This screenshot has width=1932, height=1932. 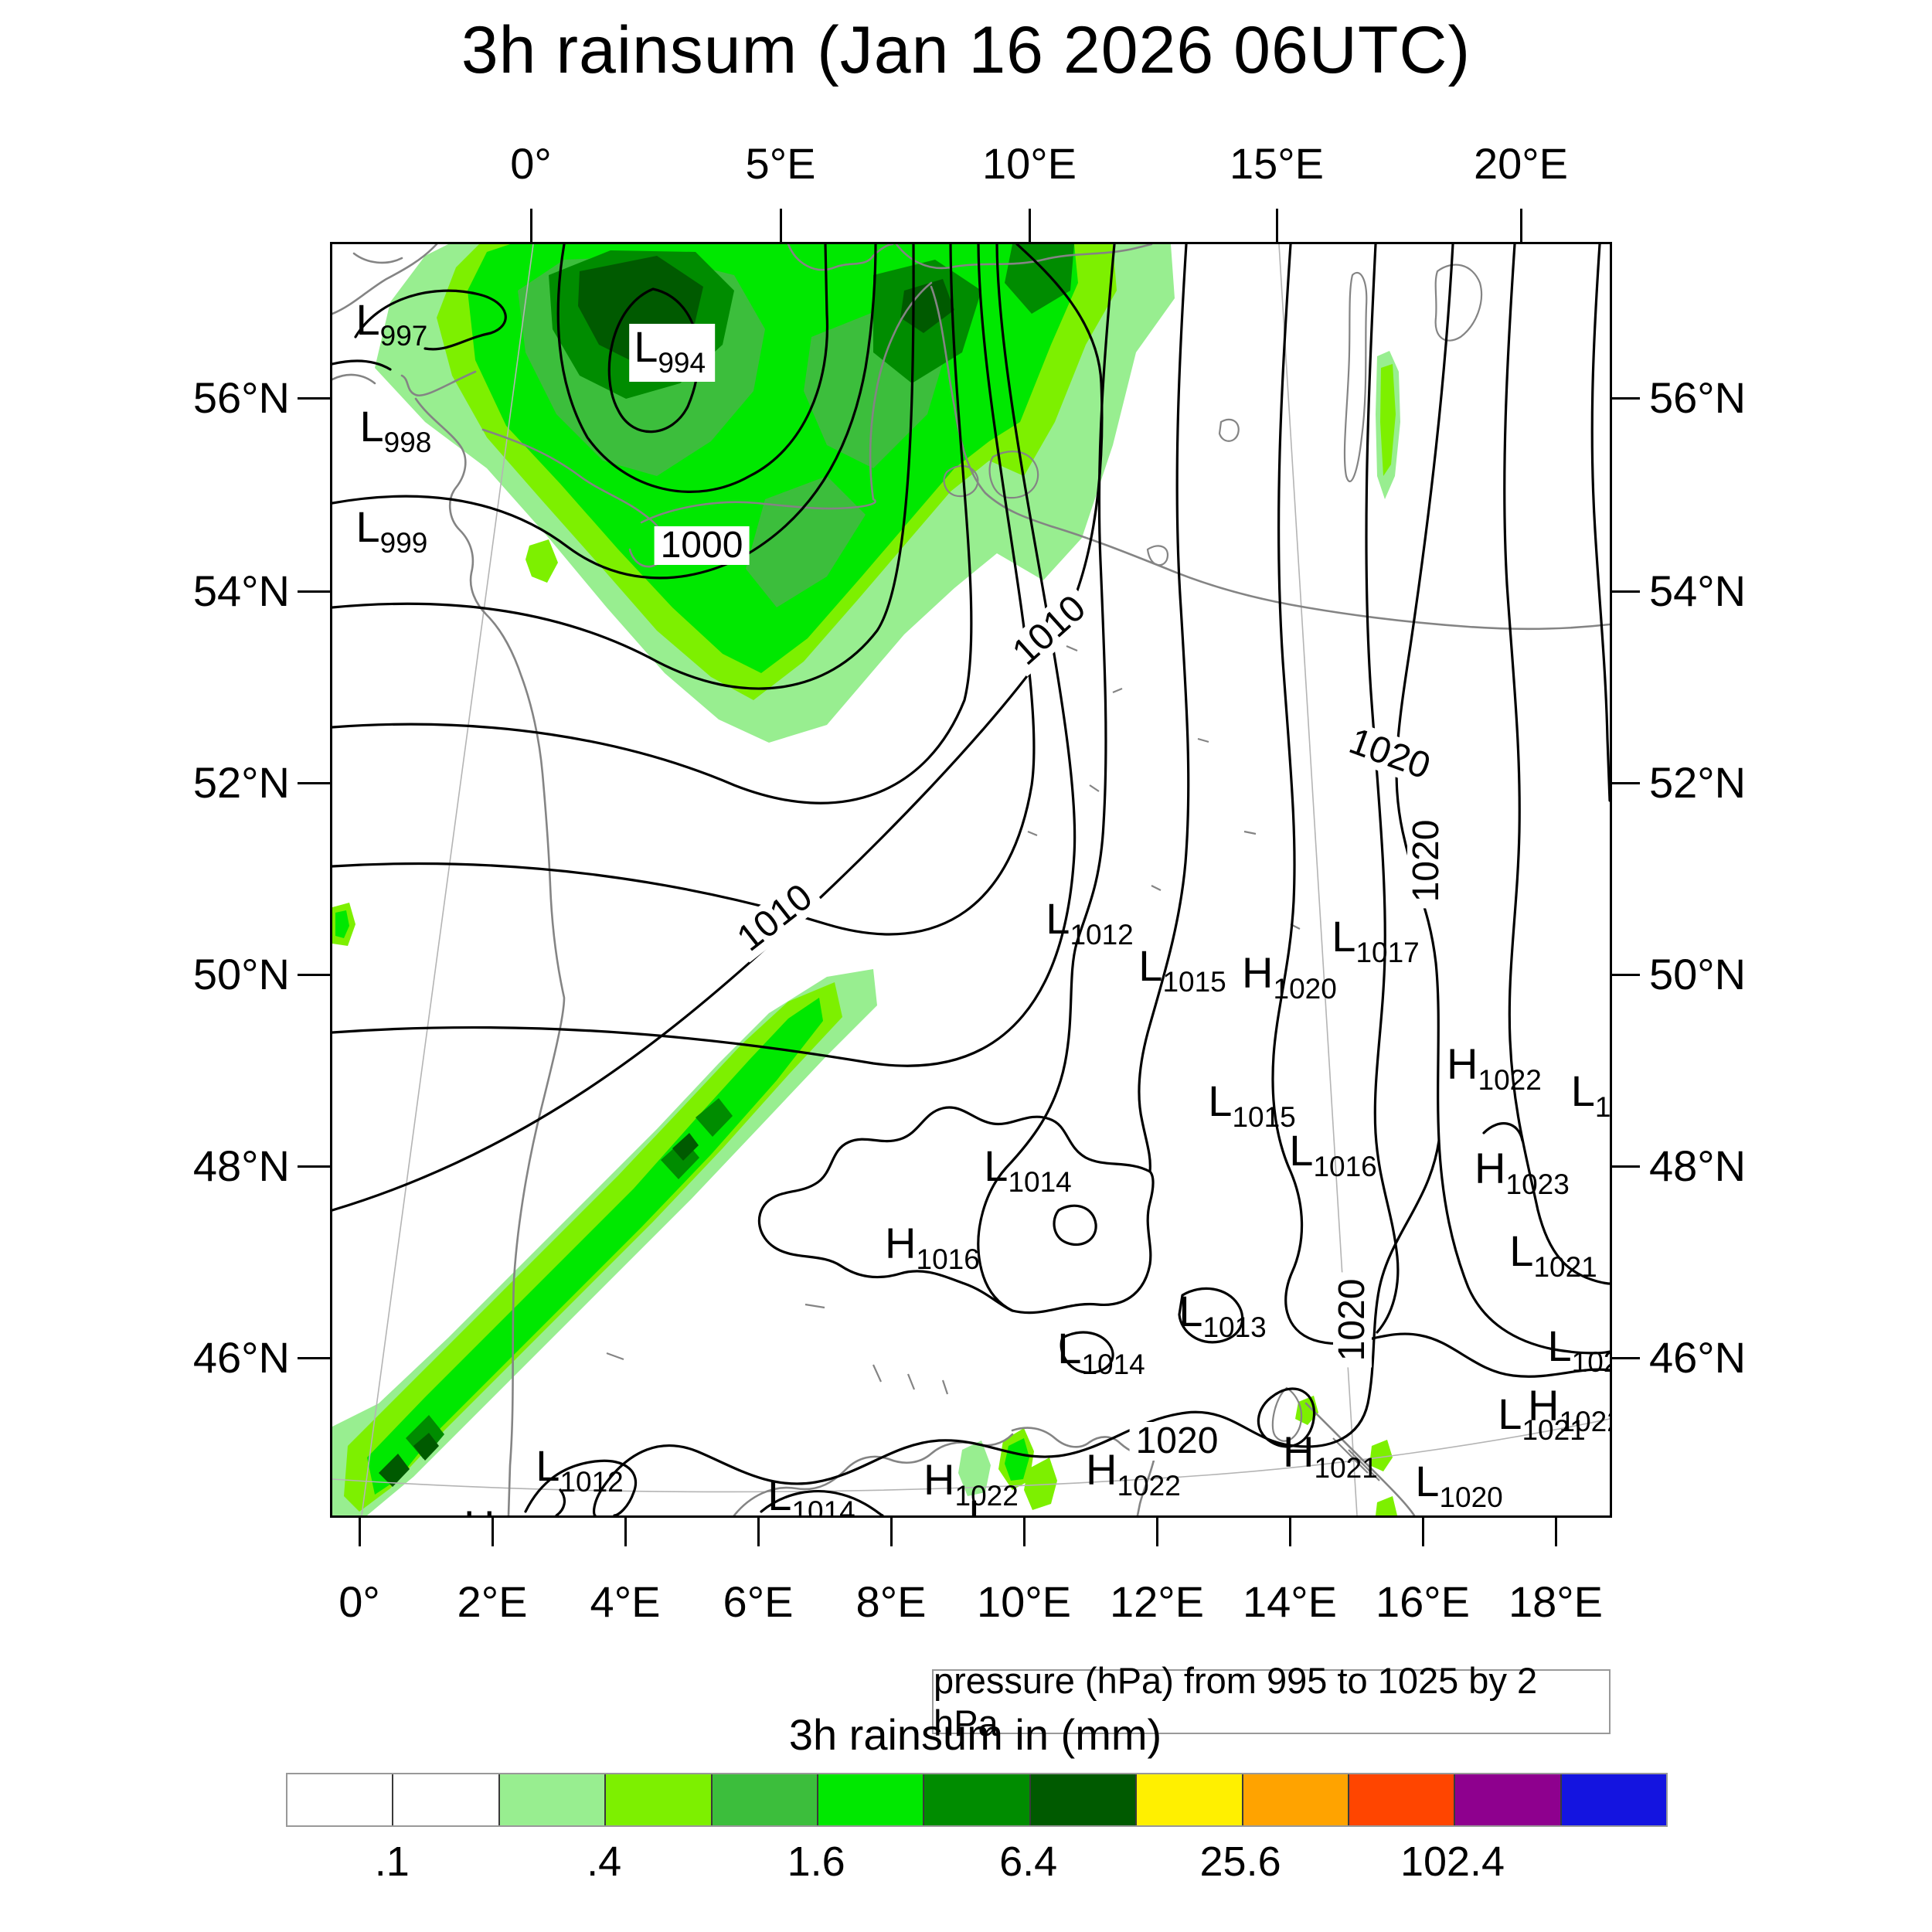 I want to click on pressure-value: 1021, so click(x=1565, y=1268).